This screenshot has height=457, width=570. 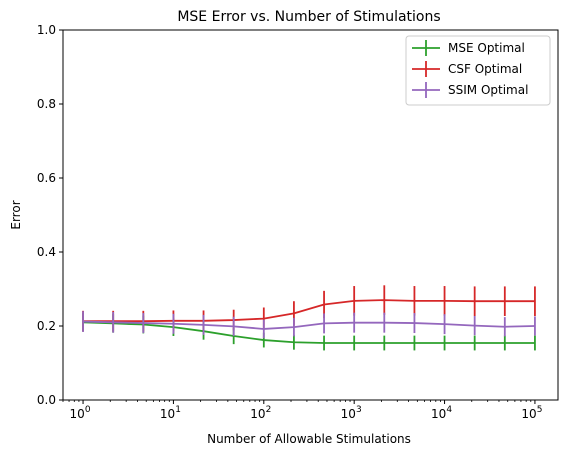 What do you see at coordinates (531, 413) in the screenshot?
I see `x-tick-label: 10⁵` at bounding box center [531, 413].